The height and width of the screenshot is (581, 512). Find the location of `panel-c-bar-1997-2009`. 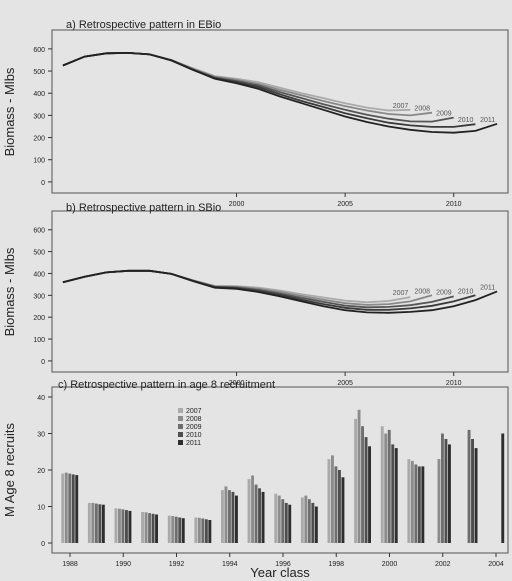

panel-c-bar-1997-2009 is located at coordinates (309, 521).